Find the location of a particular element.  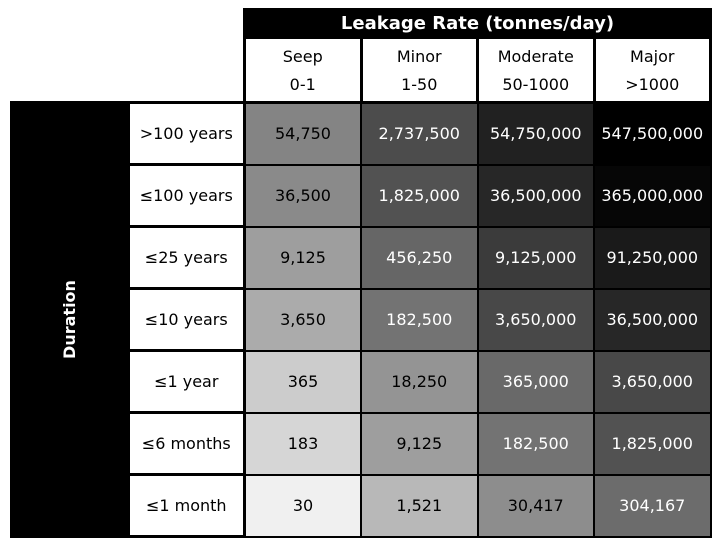

column-name: Seep is located at coordinates (302, 56).